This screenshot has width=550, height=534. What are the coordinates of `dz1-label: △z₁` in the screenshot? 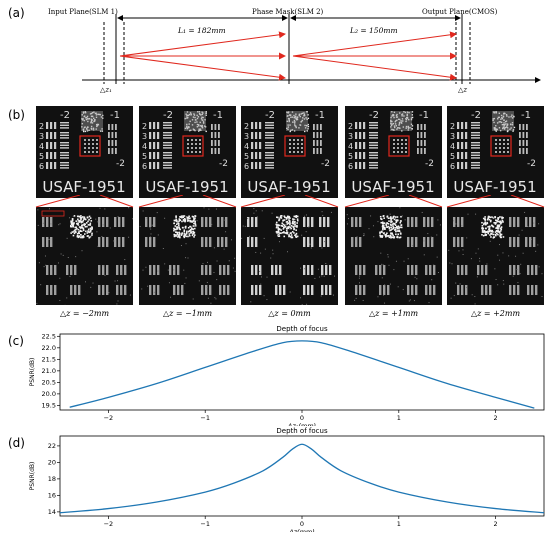 It's located at (106, 90).